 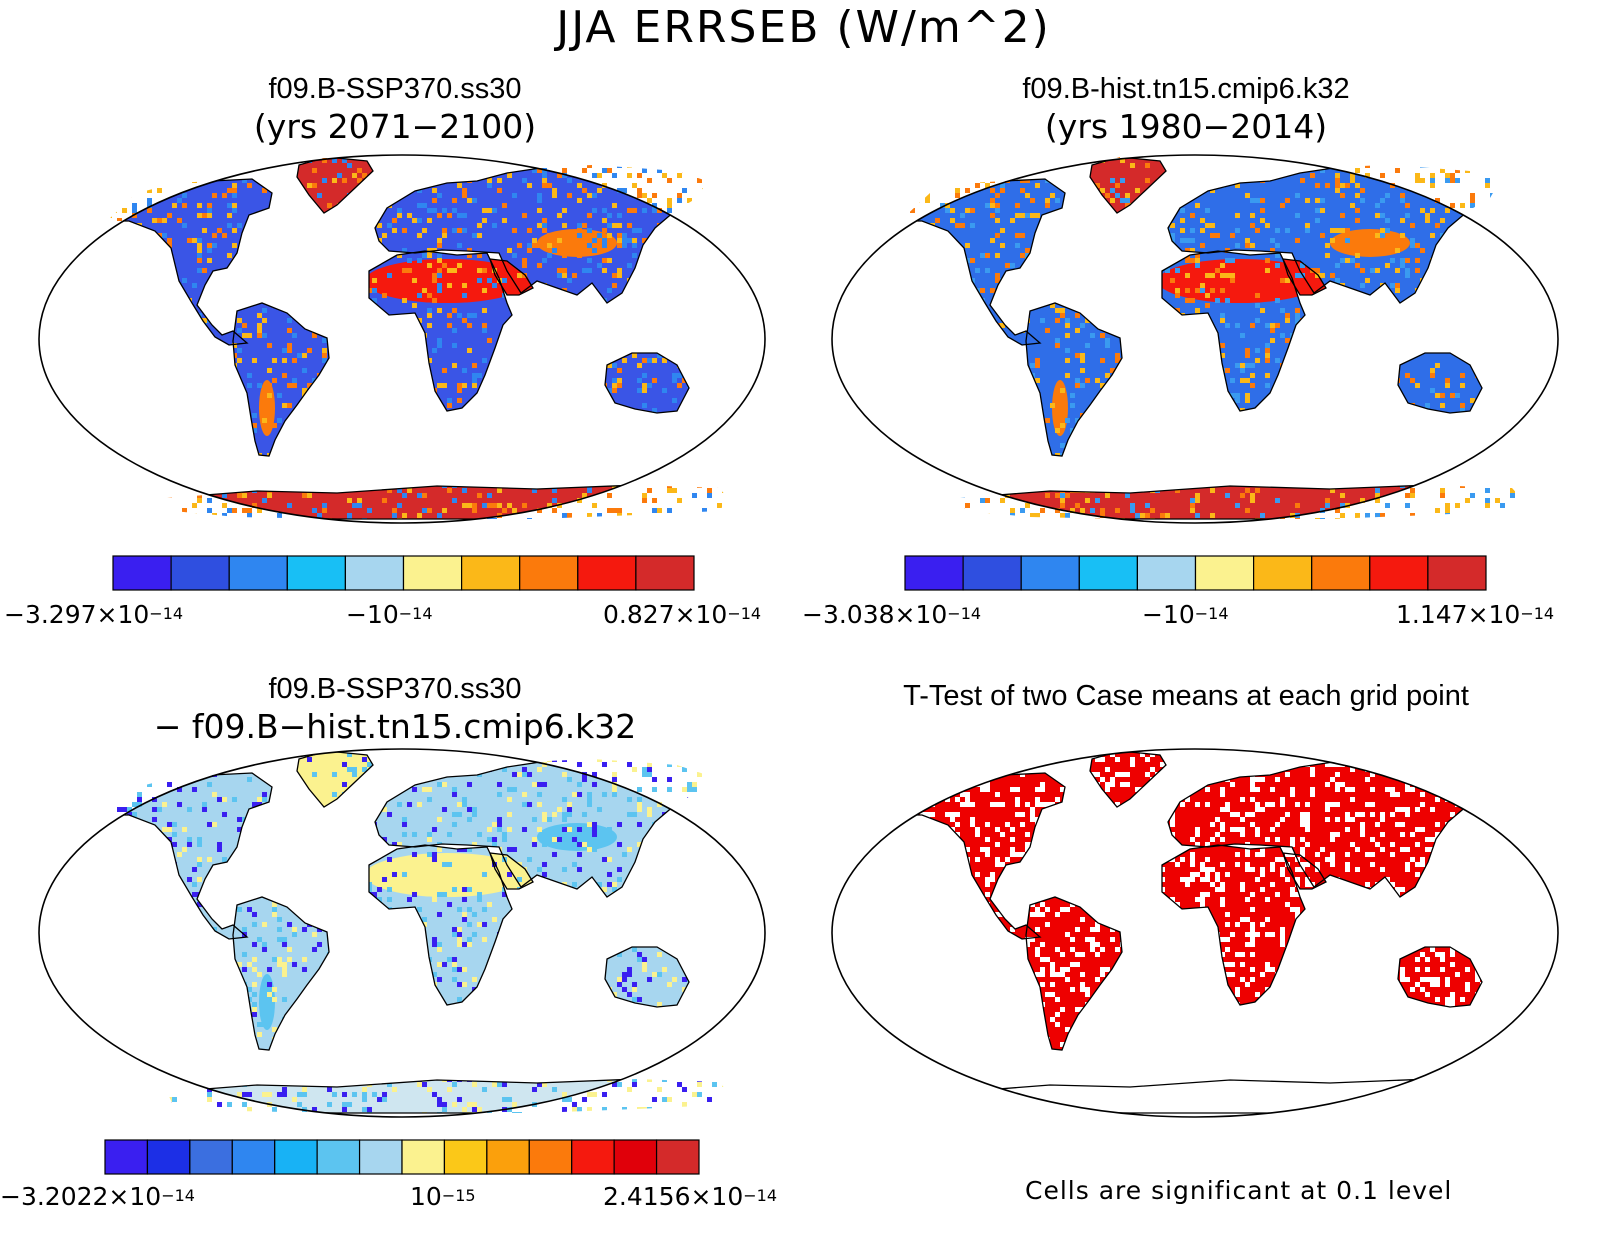 I want to click on map-ttest, so click(x=1195, y=933).